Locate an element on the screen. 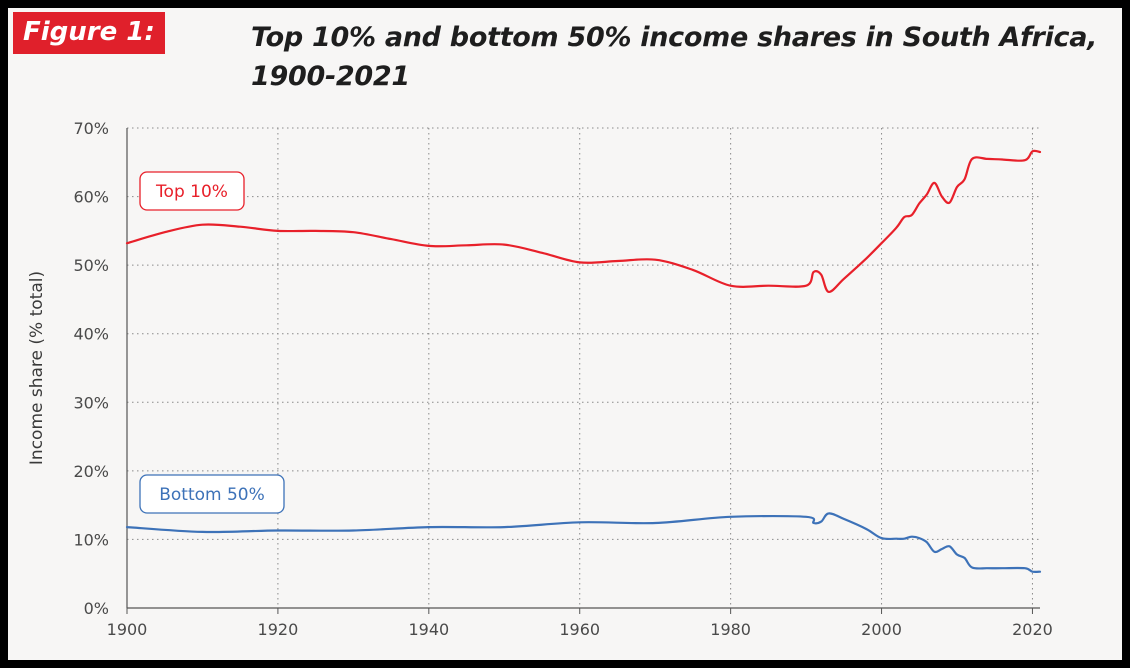  label-top10: Top 10% is located at coordinates (192, 191).